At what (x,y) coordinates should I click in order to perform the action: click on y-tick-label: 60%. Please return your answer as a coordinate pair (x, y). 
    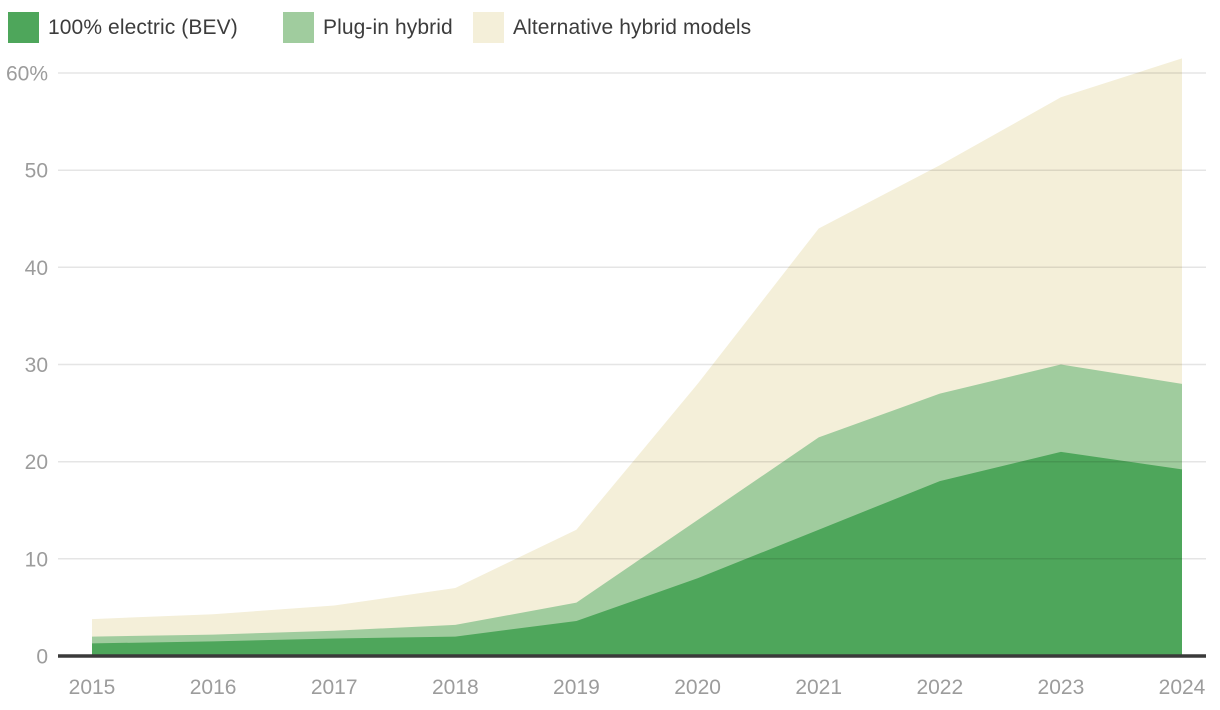
    Looking at the image, I should click on (27, 74).